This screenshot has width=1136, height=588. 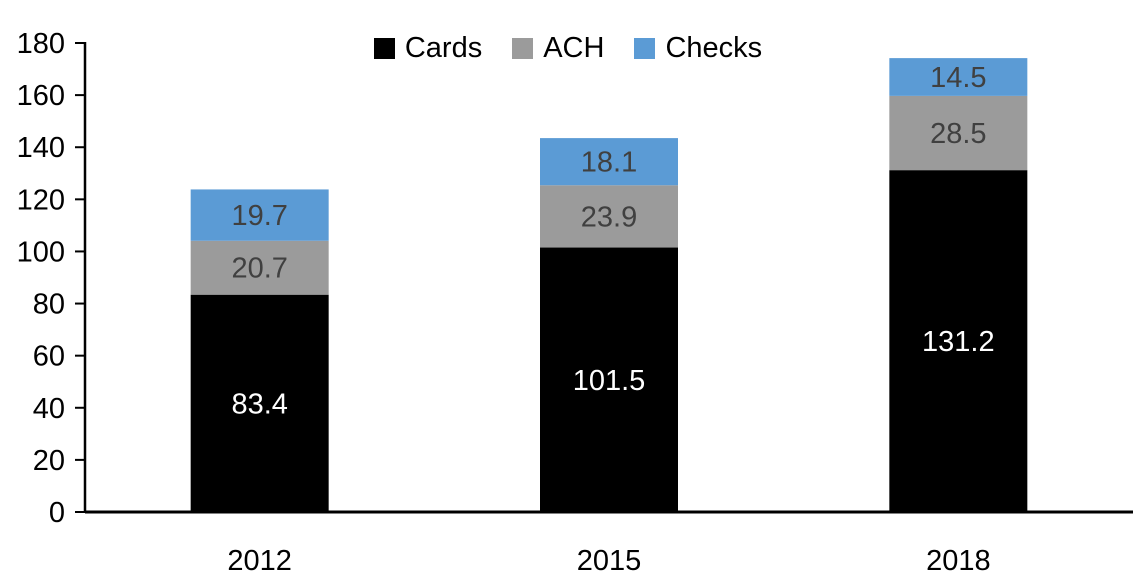 I want to click on bar-segment-ach-2018, so click(x=958, y=133).